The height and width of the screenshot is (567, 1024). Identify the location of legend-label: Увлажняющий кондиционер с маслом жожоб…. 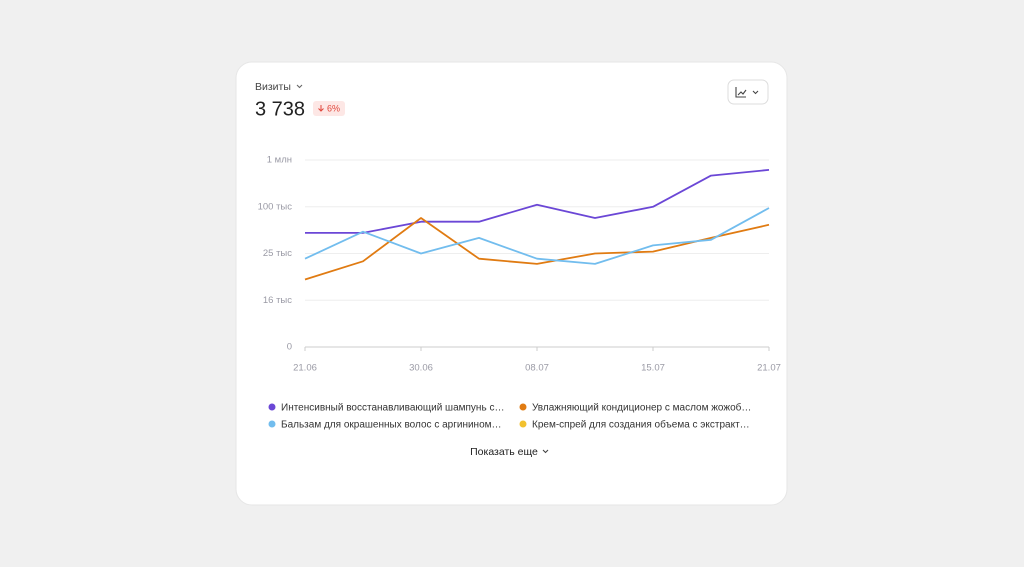
(641, 408).